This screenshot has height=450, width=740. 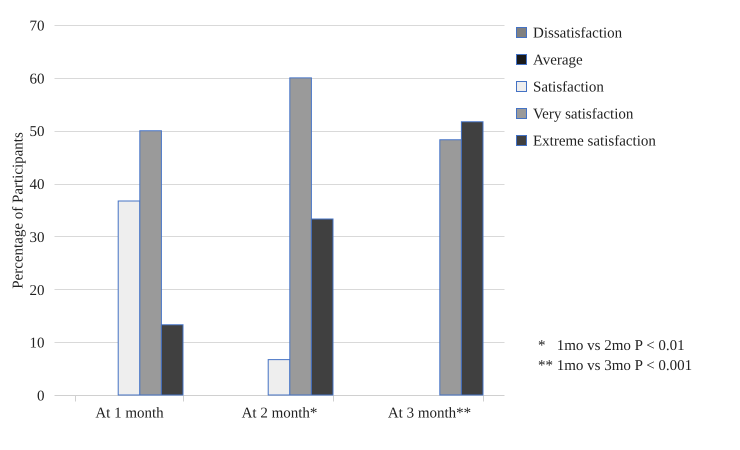 I want to click on x-tick-label: At 2 month*, so click(x=280, y=414).